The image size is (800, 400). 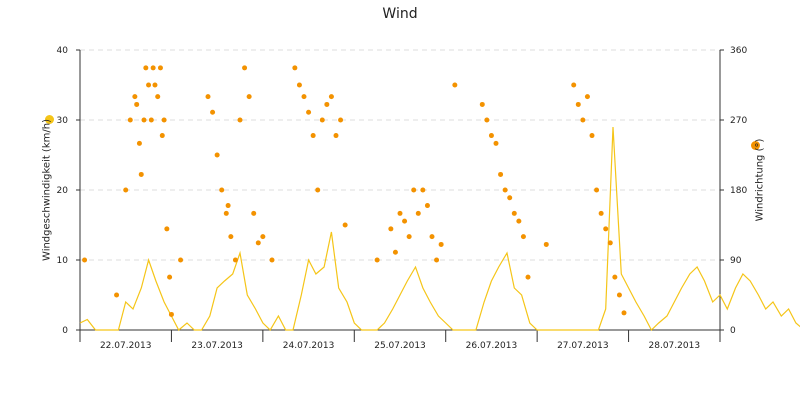 I want to click on y-tick-left-label: 30, so click(x=63, y=121).